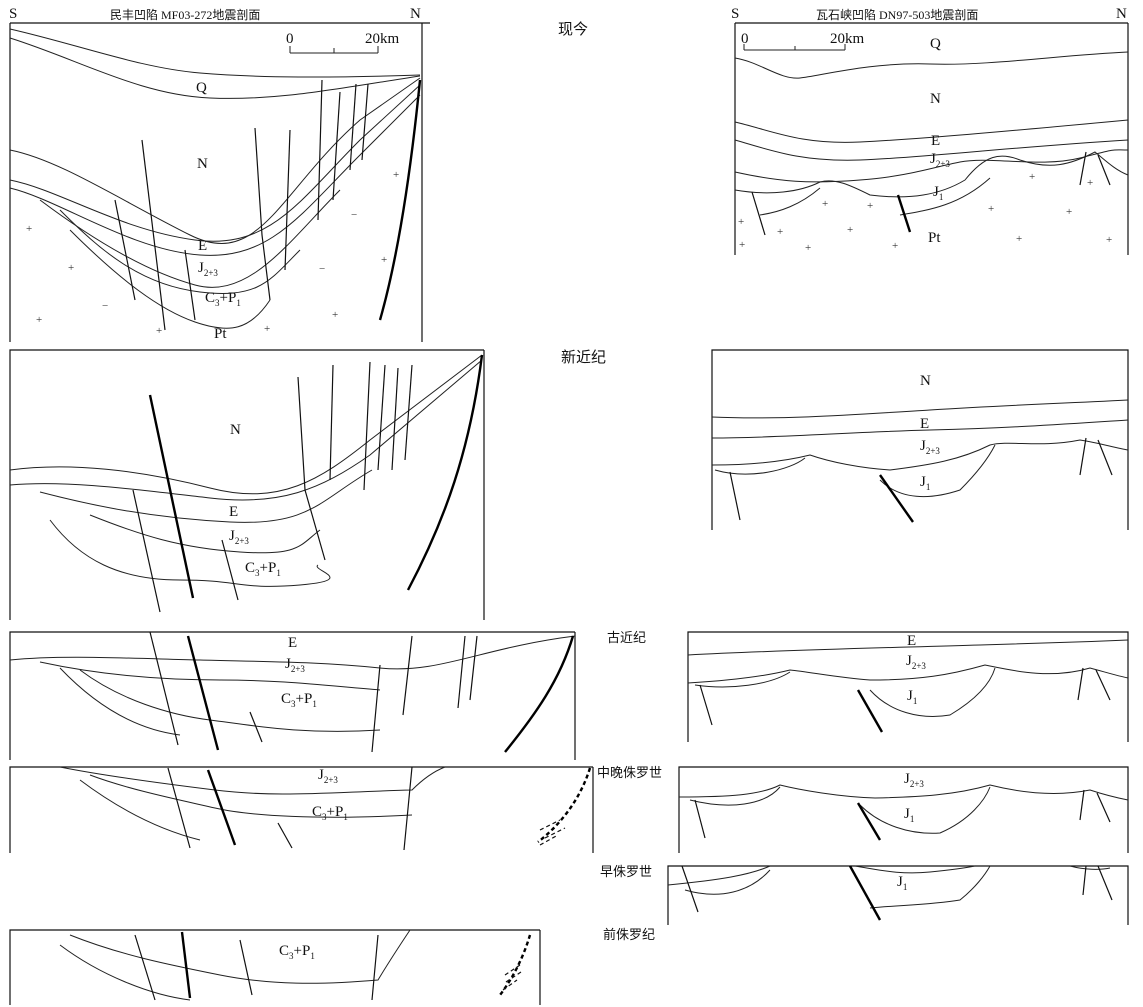 This screenshot has width=1143, height=1007. Describe the element at coordinates (935, 99) in the screenshot. I see `right-label-n: N` at that location.